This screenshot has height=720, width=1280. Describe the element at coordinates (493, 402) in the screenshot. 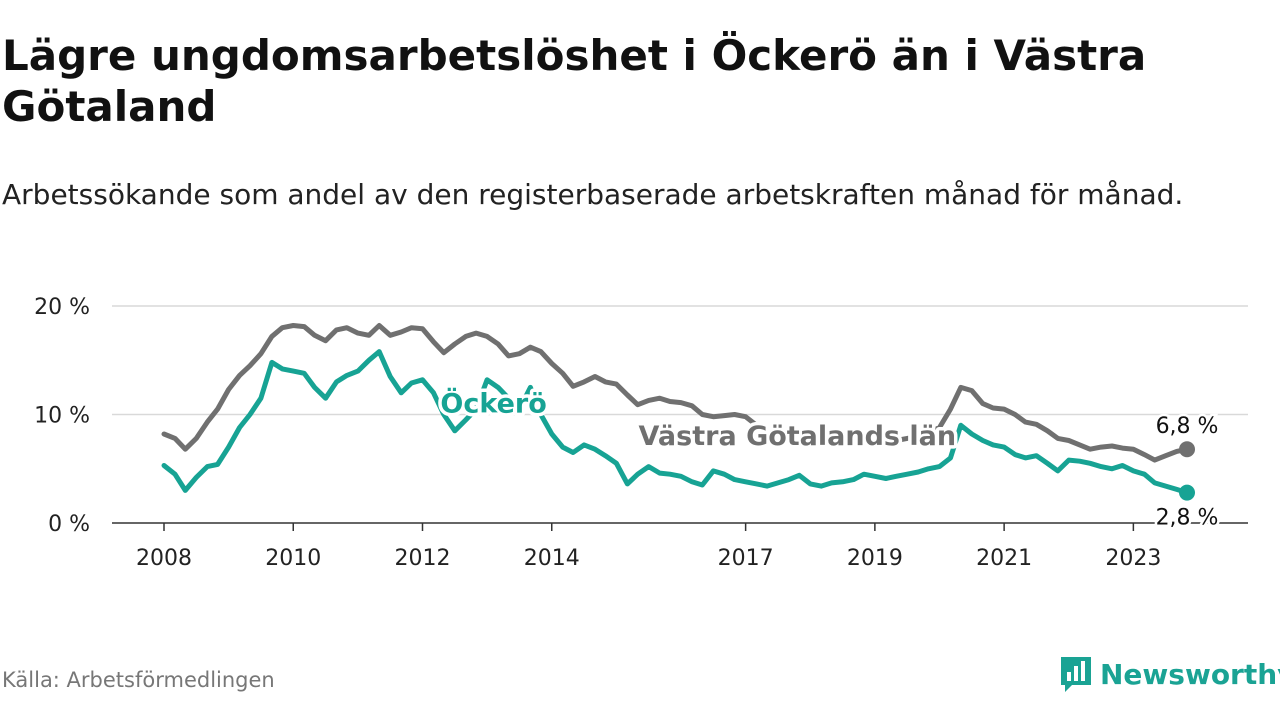

I see `series-label-ockero: Öckerö` at that location.